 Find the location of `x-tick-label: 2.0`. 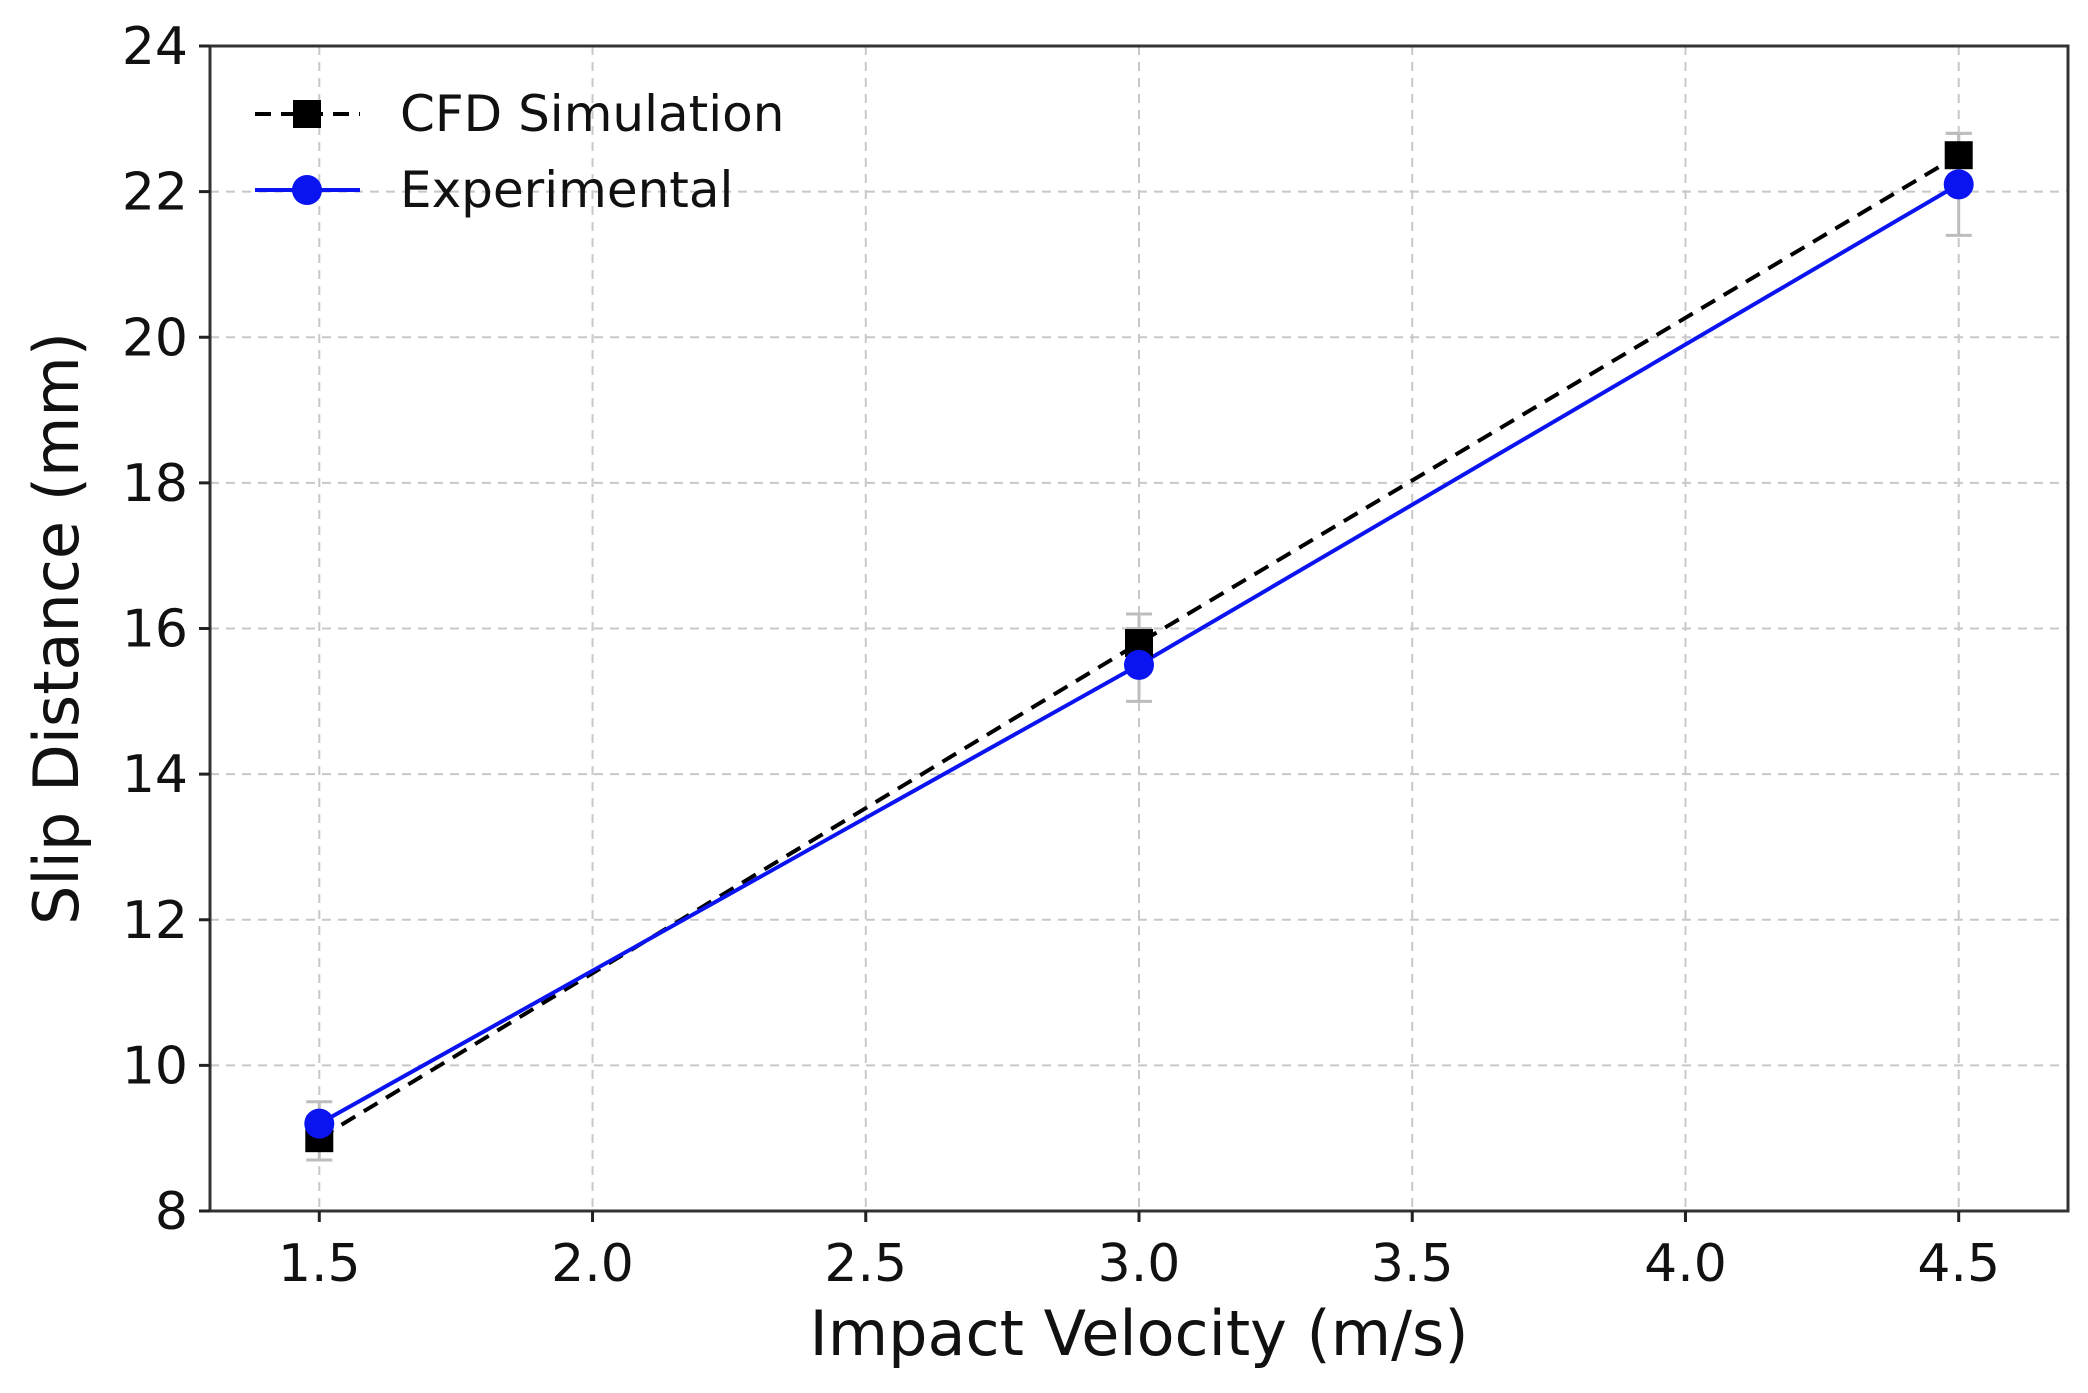

x-tick-label: 2.0 is located at coordinates (592, 1264).